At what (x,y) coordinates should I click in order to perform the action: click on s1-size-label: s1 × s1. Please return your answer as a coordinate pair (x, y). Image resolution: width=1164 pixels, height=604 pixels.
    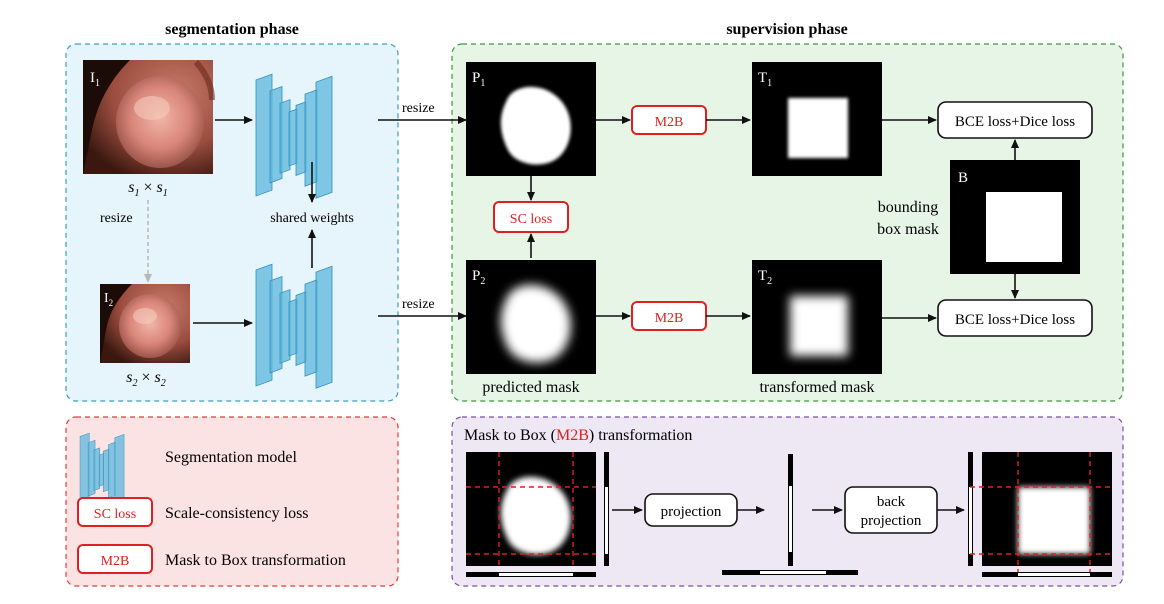
    Looking at the image, I should click on (148, 189).